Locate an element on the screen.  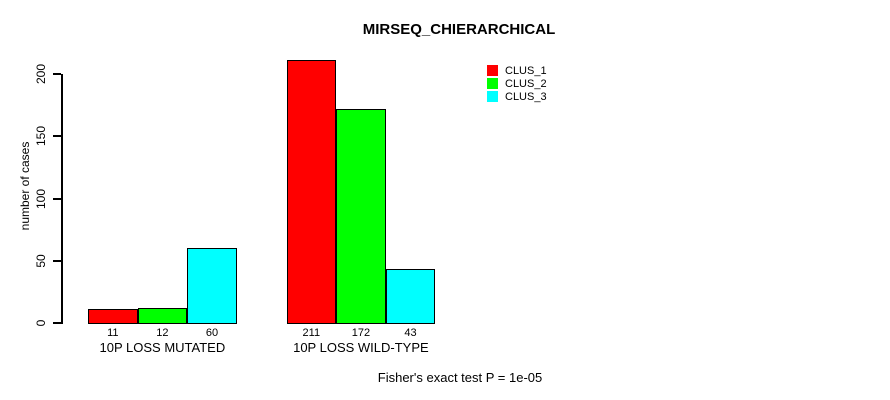
legend-row: CLUS_1 is located at coordinates (517, 70).